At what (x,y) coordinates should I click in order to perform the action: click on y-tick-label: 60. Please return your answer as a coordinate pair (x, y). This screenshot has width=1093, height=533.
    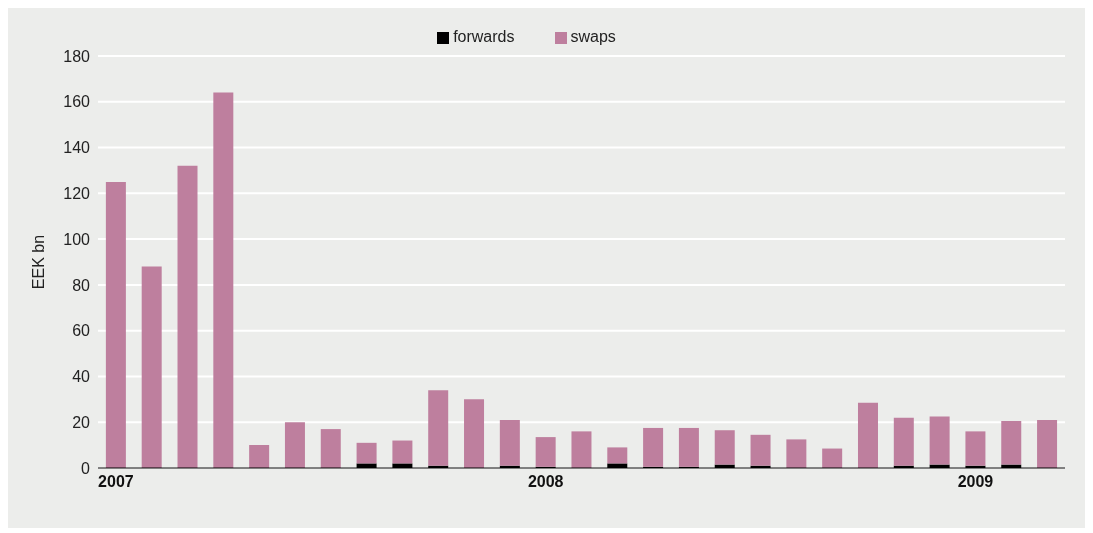
    Looking at the image, I should click on (81, 331).